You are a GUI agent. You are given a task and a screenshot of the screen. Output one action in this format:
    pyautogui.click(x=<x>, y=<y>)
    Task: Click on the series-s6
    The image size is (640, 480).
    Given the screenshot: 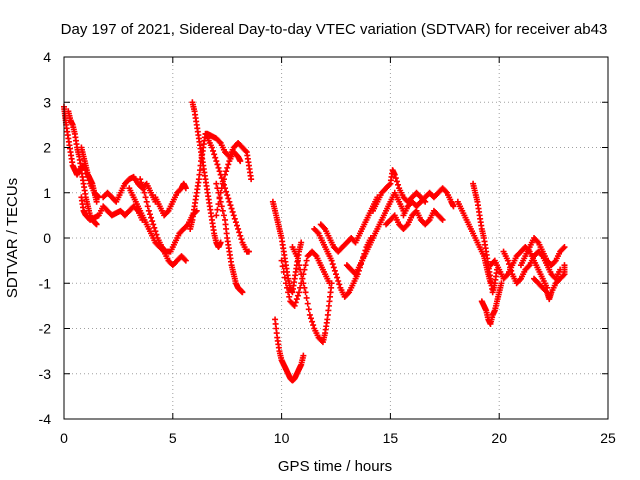 What is the action you would take?
    pyautogui.click(x=157, y=227)
    